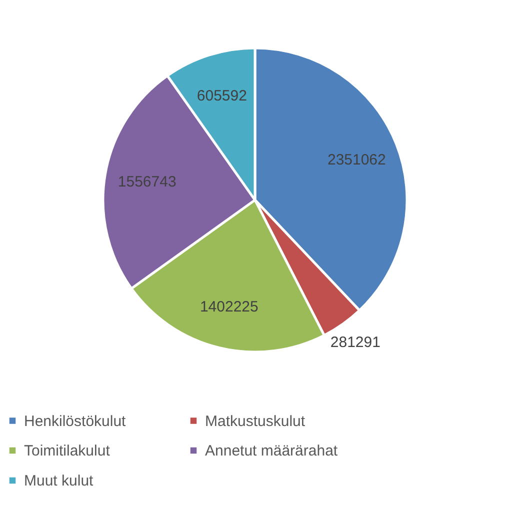  What do you see at coordinates (75, 421) in the screenshot?
I see `legend-label: Henkilöstökulut` at bounding box center [75, 421].